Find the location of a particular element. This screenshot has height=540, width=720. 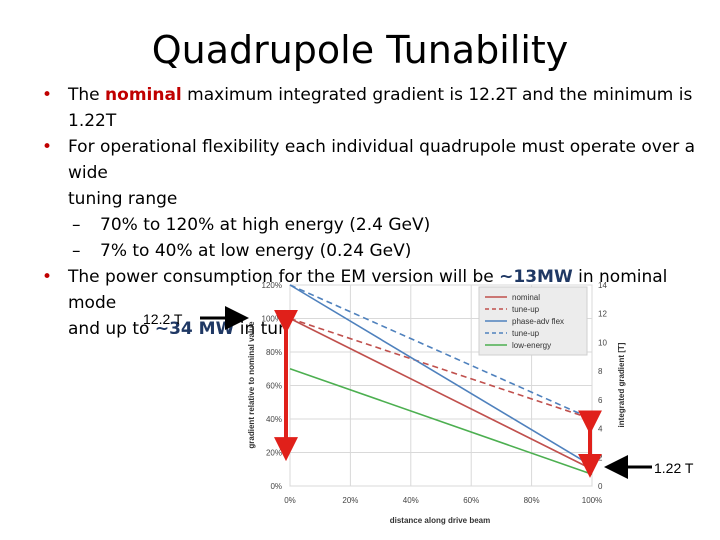

legend-label: nominal is located at coordinates (526, 297).